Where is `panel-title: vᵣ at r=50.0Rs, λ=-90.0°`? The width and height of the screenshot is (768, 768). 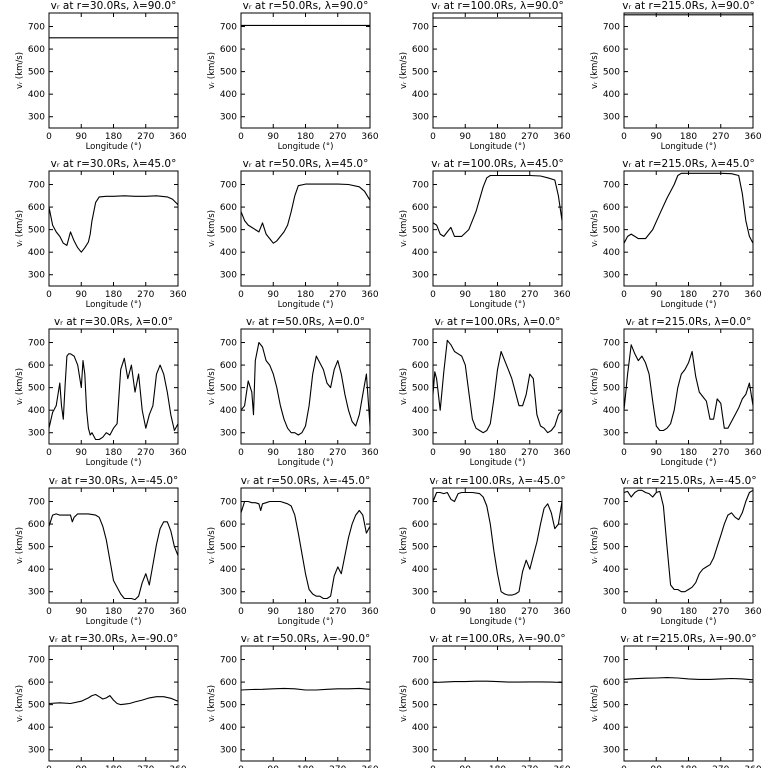 panel-title: vᵣ at r=50.0Rs, λ=-90.0° is located at coordinates (306, 639).